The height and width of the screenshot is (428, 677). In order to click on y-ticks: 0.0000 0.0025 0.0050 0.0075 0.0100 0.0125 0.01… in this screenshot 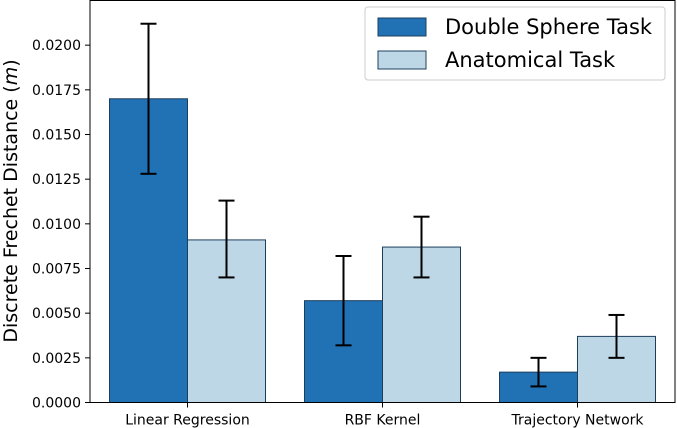, I will do `click(61, 225)`.